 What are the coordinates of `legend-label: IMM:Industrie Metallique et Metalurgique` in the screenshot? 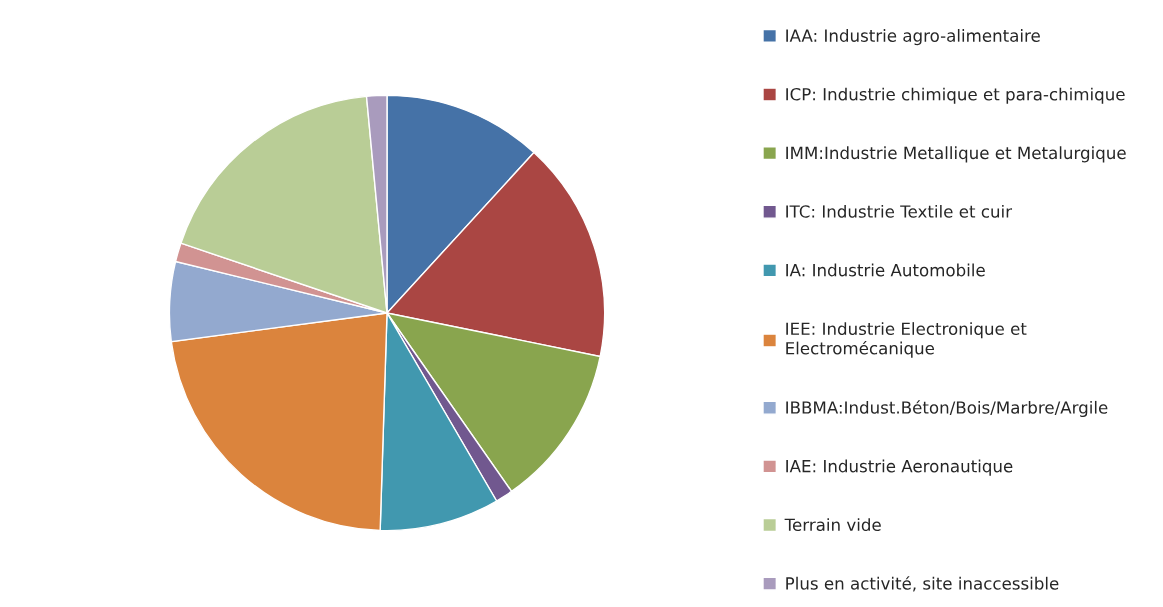 It's located at (956, 154).